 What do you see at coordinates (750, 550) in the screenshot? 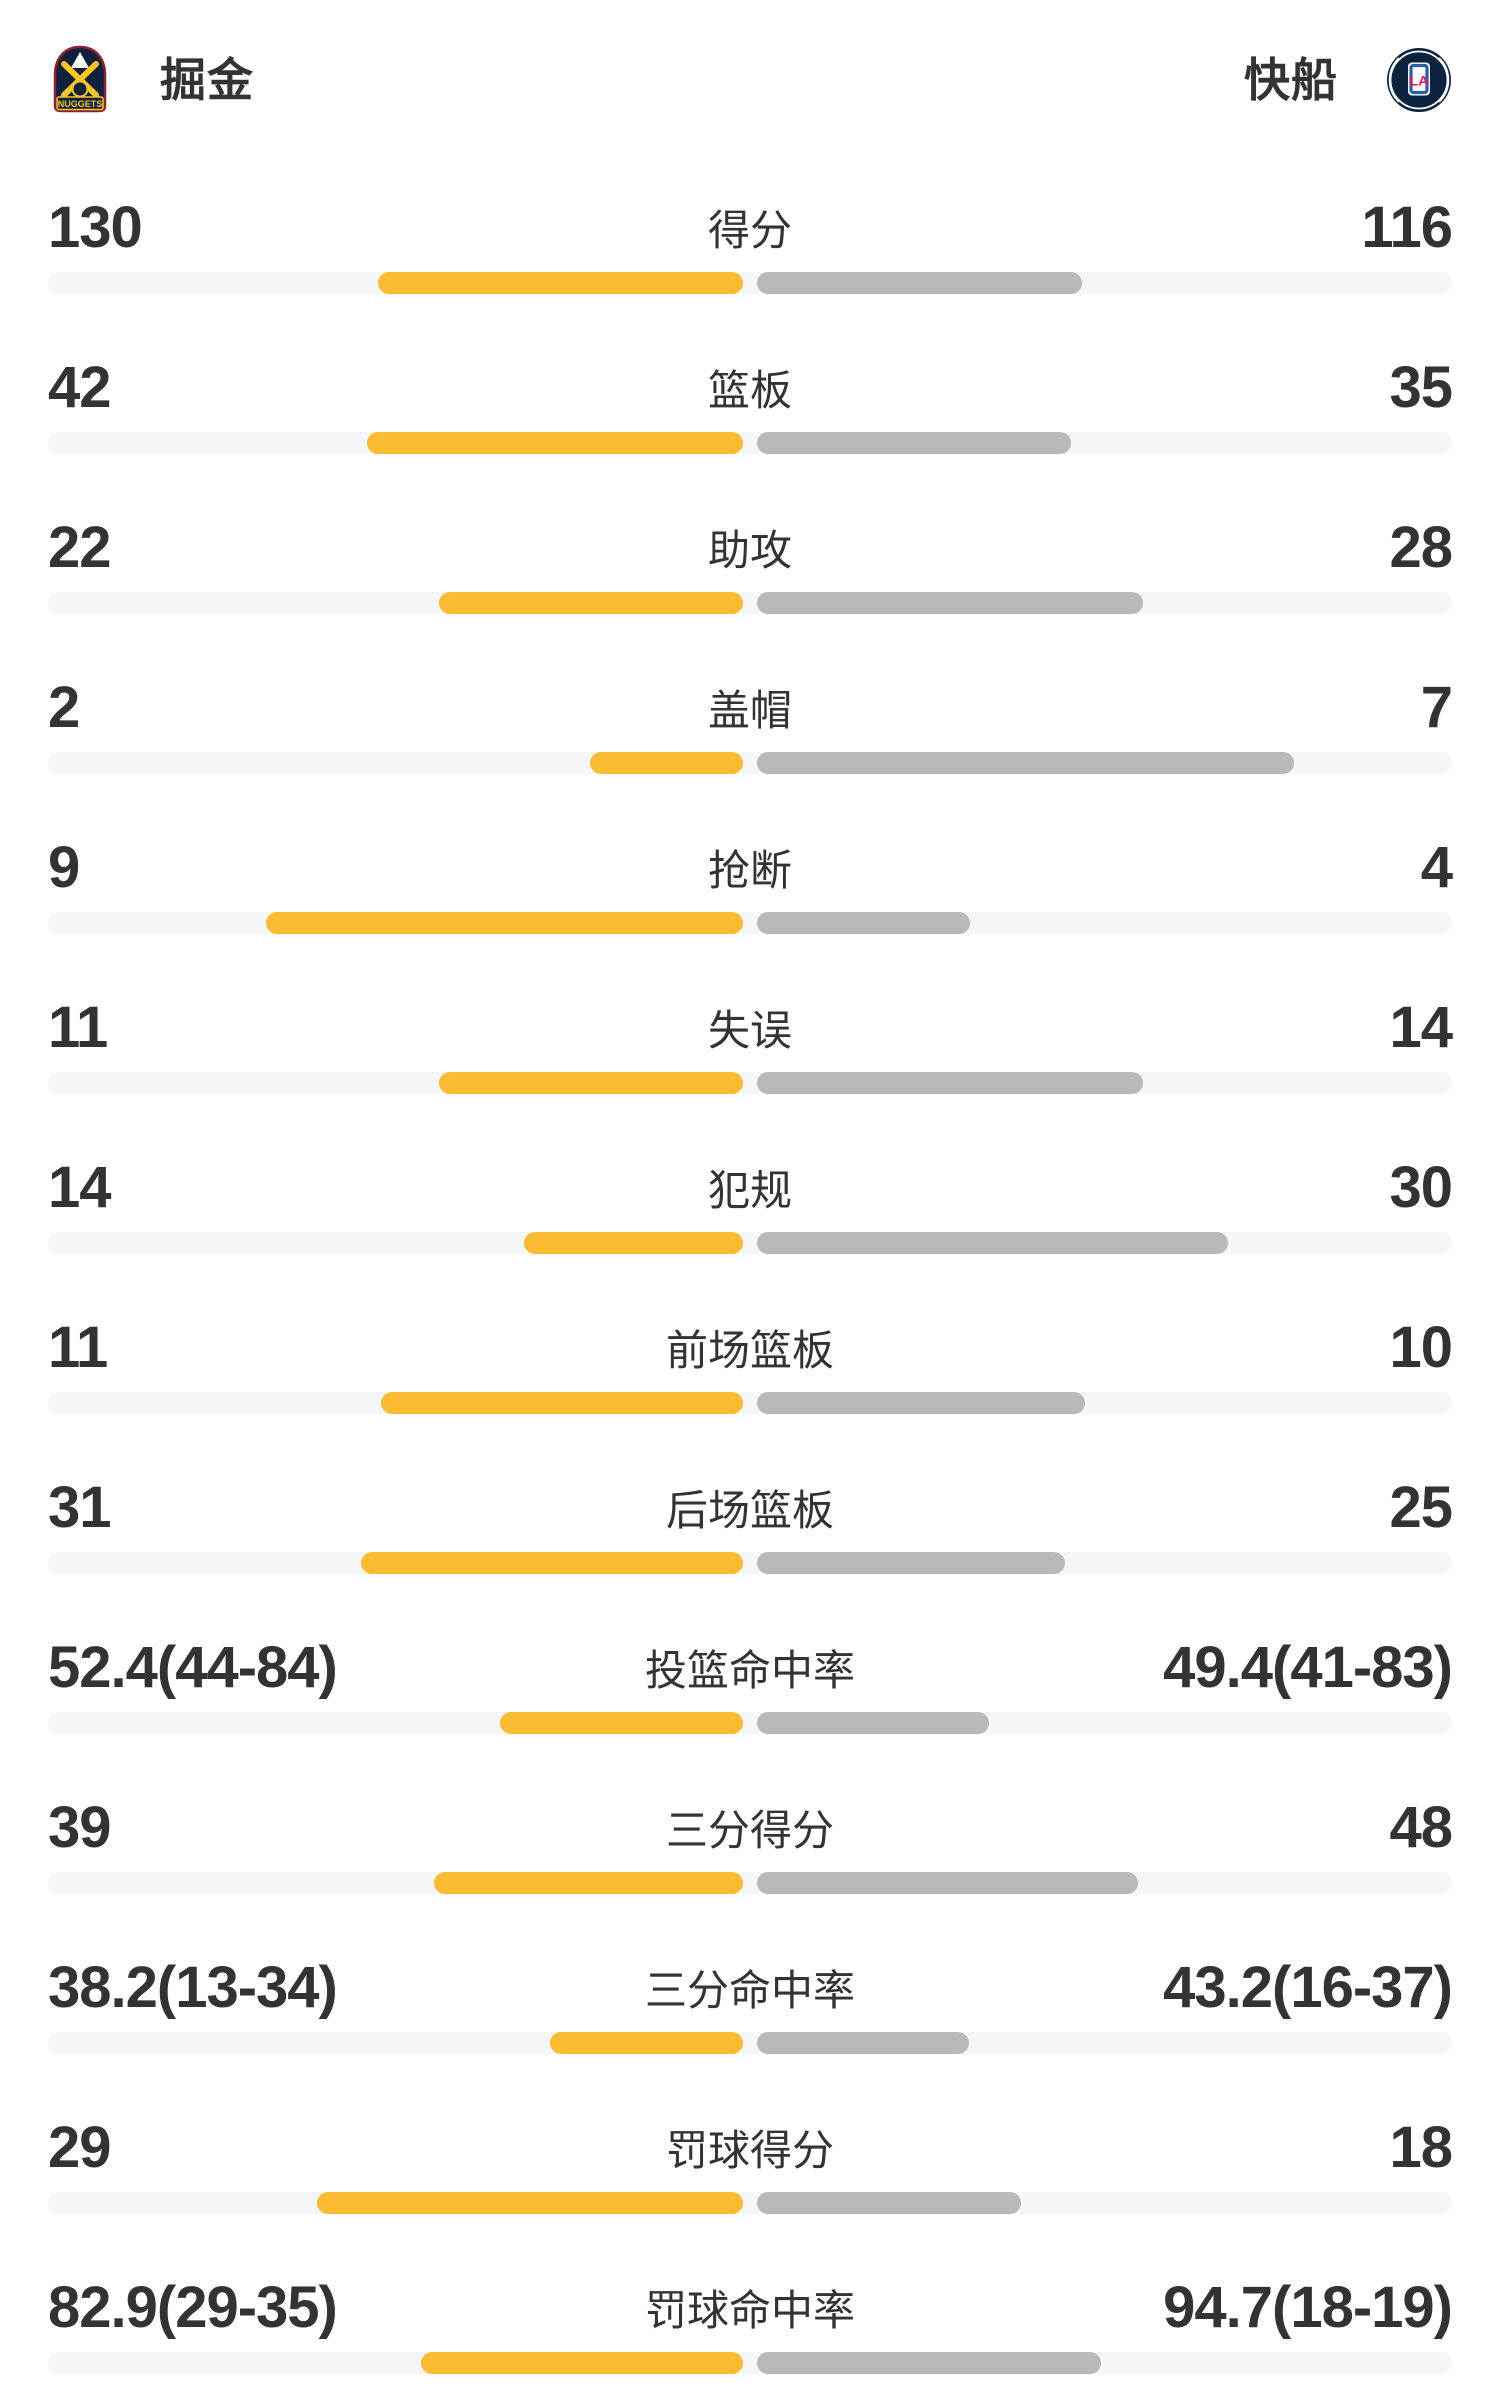
I see `stat-label: 助攻` at bounding box center [750, 550].